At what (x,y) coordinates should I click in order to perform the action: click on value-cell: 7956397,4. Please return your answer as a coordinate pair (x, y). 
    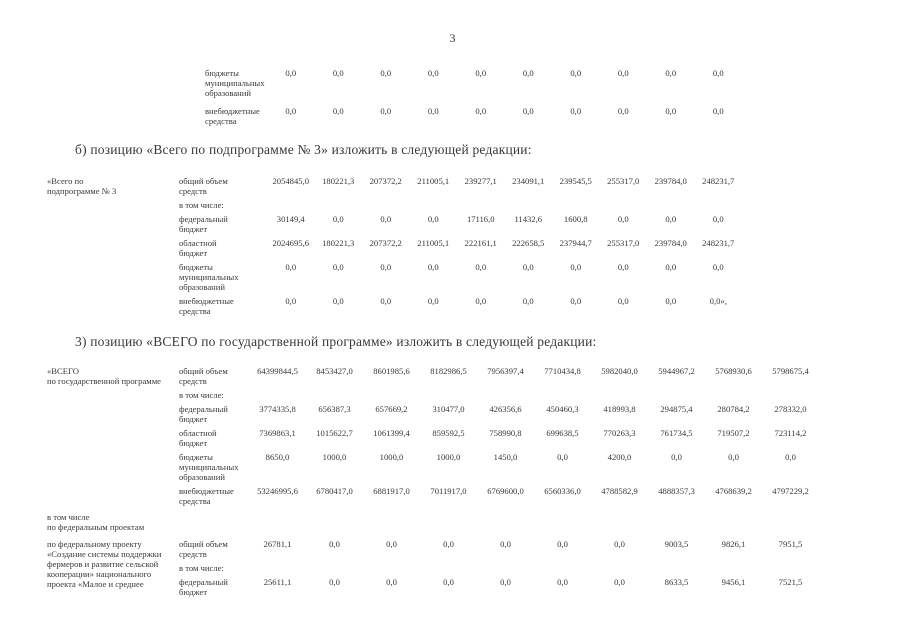
    Looking at the image, I should click on (505, 371).